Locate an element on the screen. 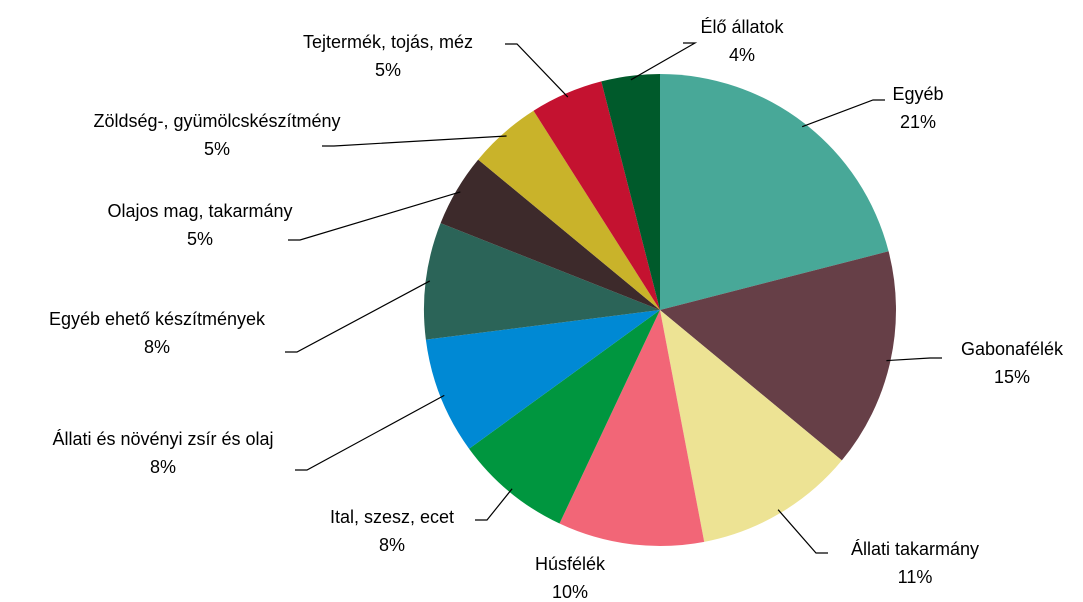 Image resolution: width=1083 pixels, height=602 pixels. slice-label: Ital, szesz, ecet is located at coordinates (392, 517).